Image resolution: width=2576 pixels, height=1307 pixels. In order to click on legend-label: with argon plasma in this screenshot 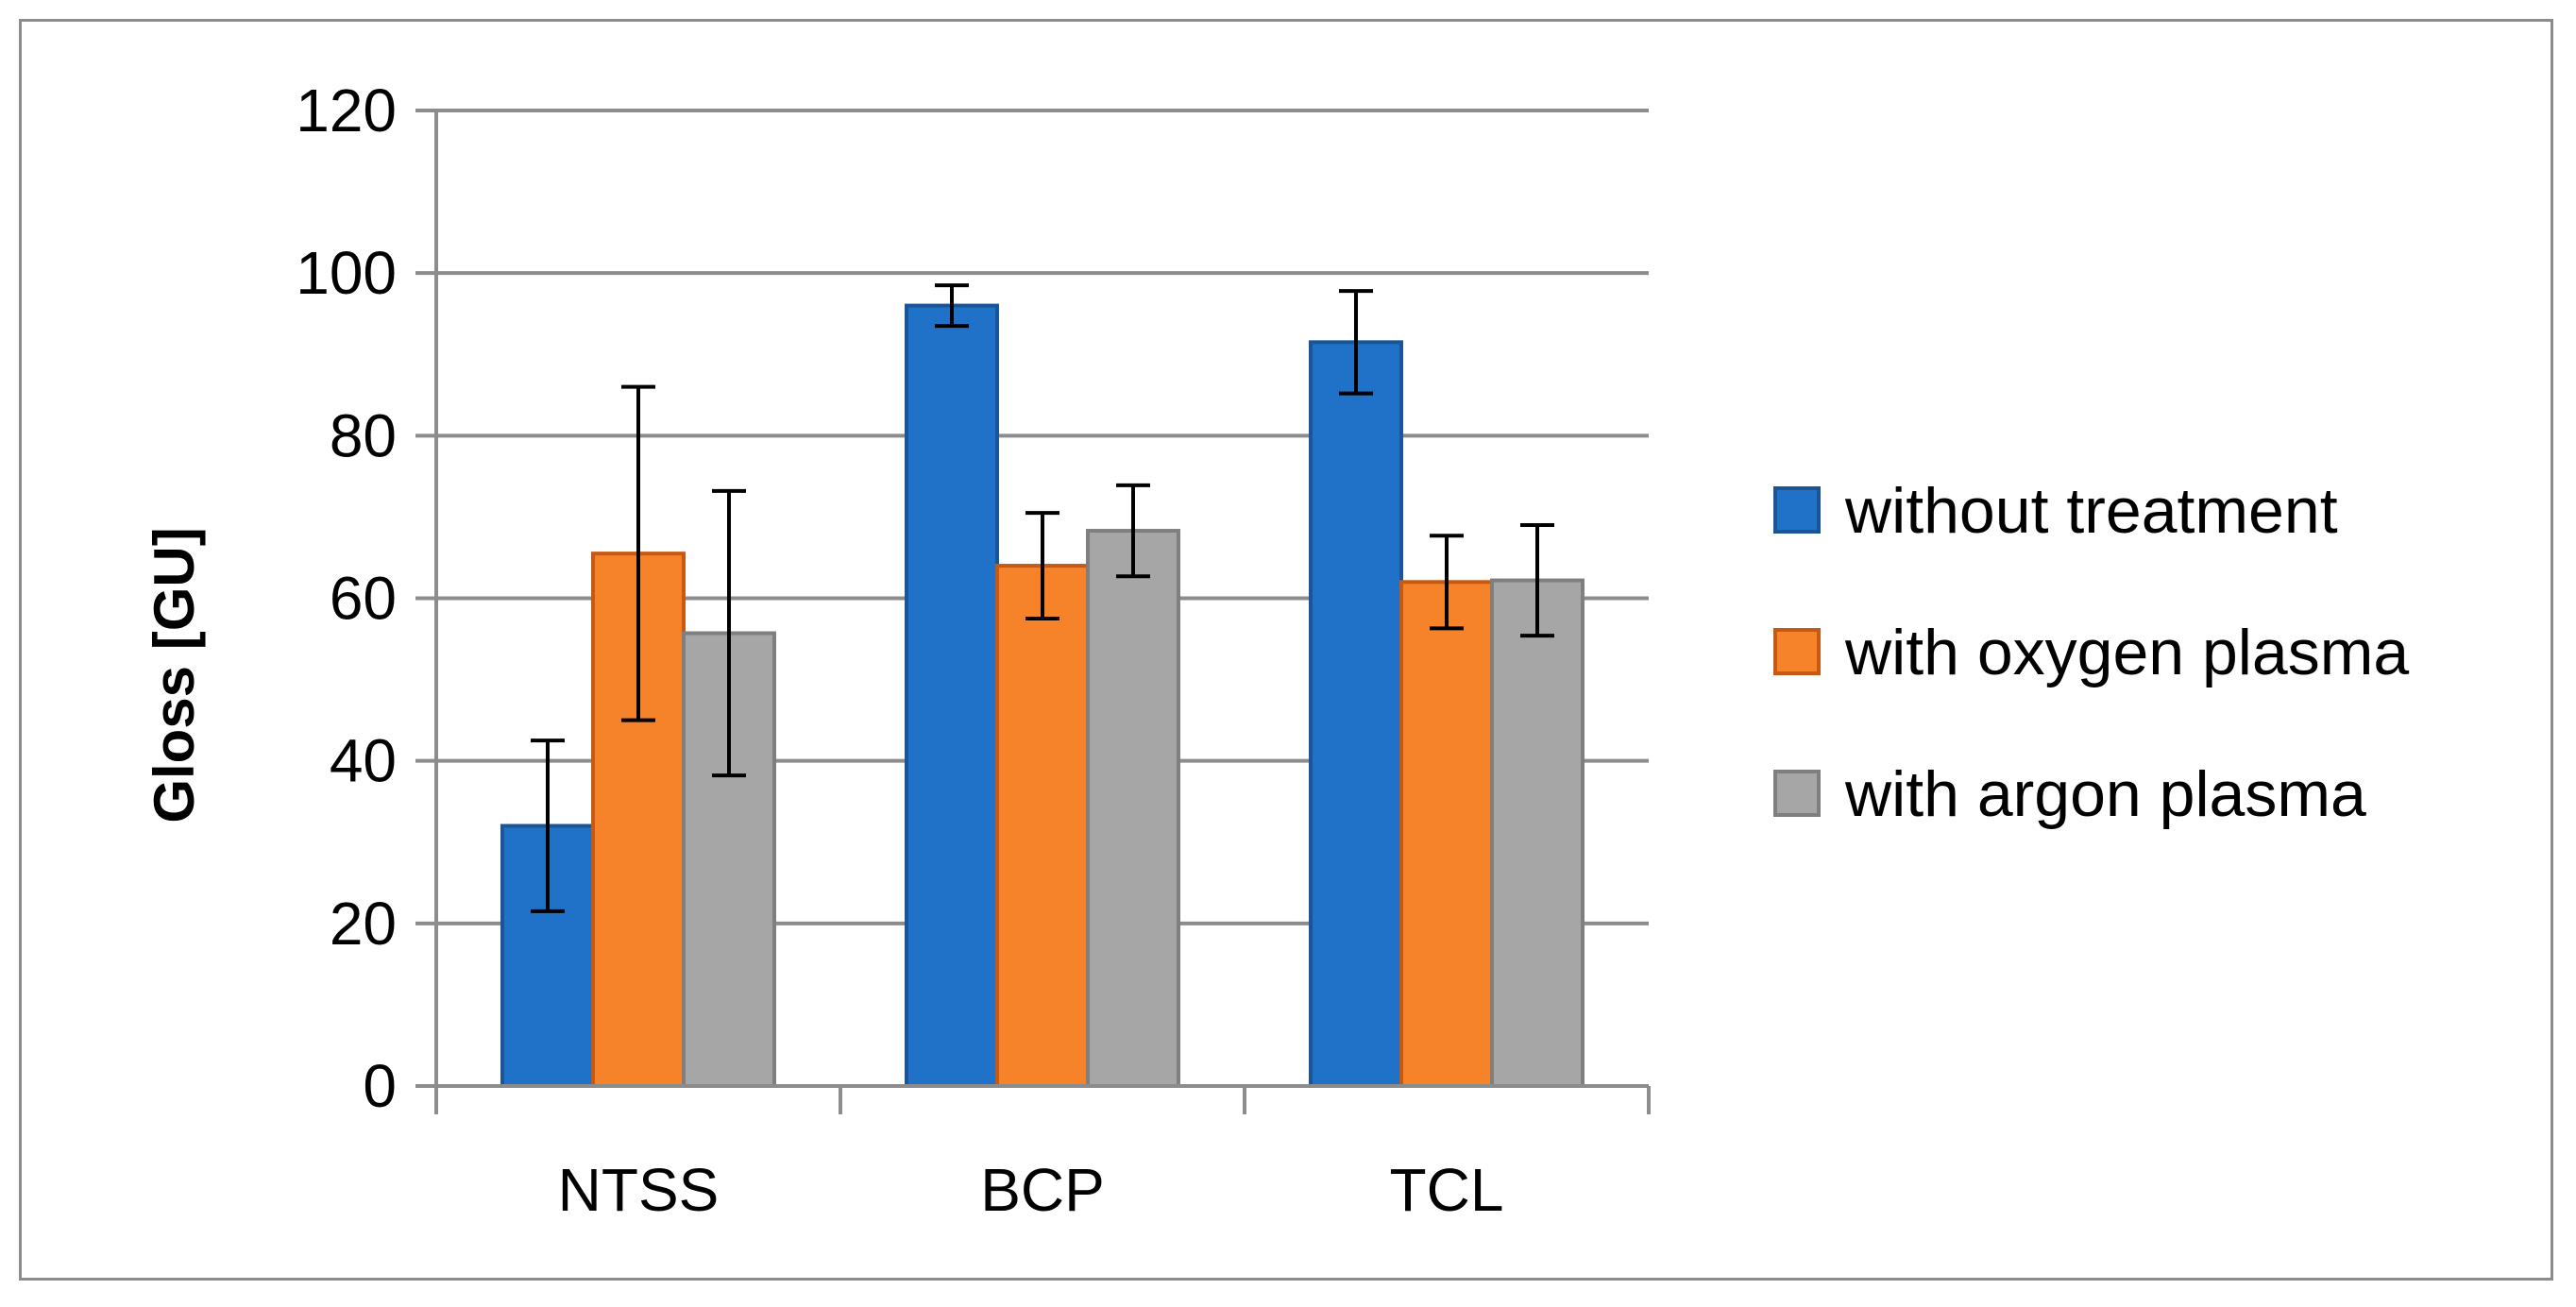, I will do `click(2105, 794)`.